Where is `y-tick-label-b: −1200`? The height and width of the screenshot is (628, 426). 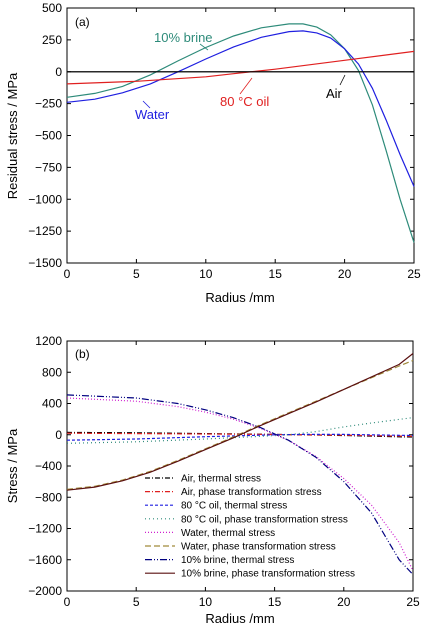
y-tick-label-b: −1200 is located at coordinates (45, 529).